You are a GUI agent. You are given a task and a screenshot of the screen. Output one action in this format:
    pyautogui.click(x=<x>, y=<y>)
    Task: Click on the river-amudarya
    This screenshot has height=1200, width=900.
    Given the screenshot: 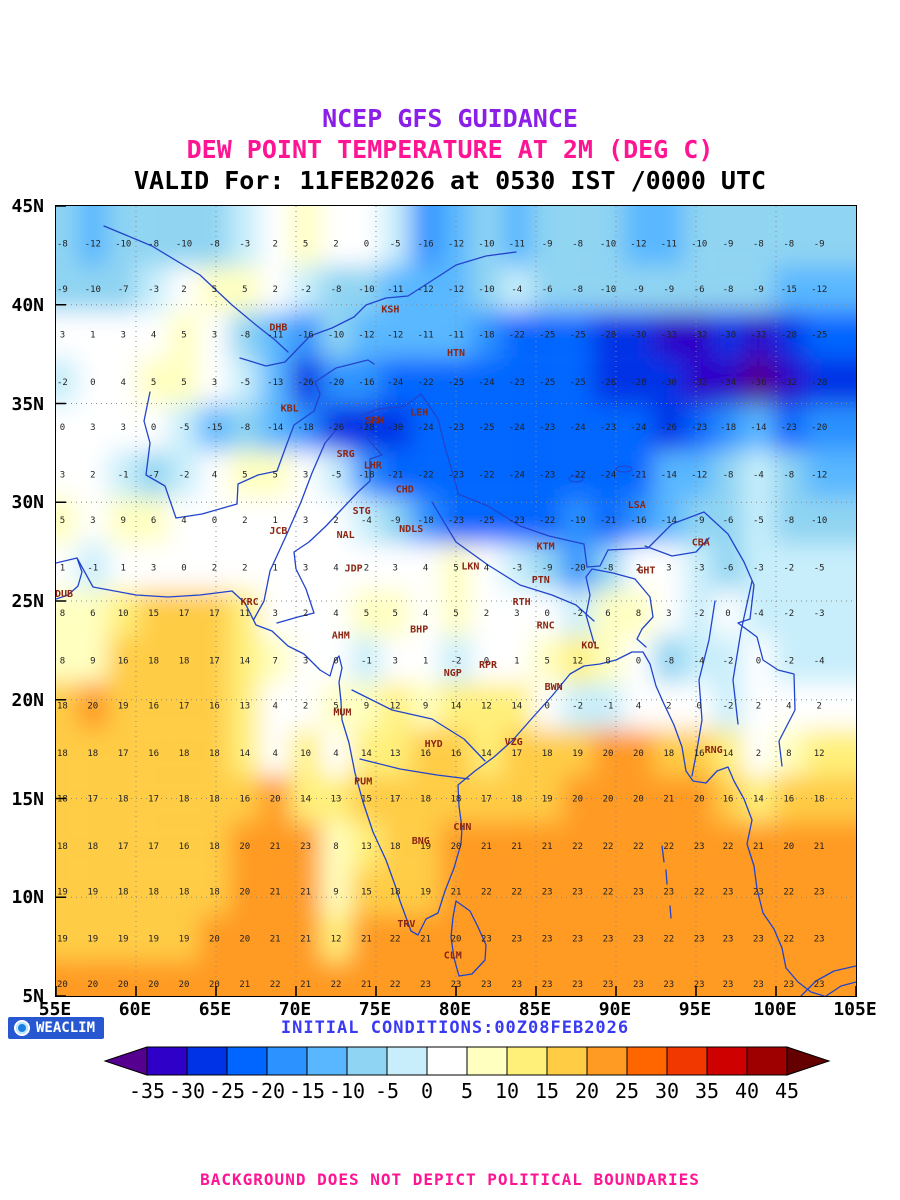 What is the action you would take?
    pyautogui.click(x=196, y=289)
    